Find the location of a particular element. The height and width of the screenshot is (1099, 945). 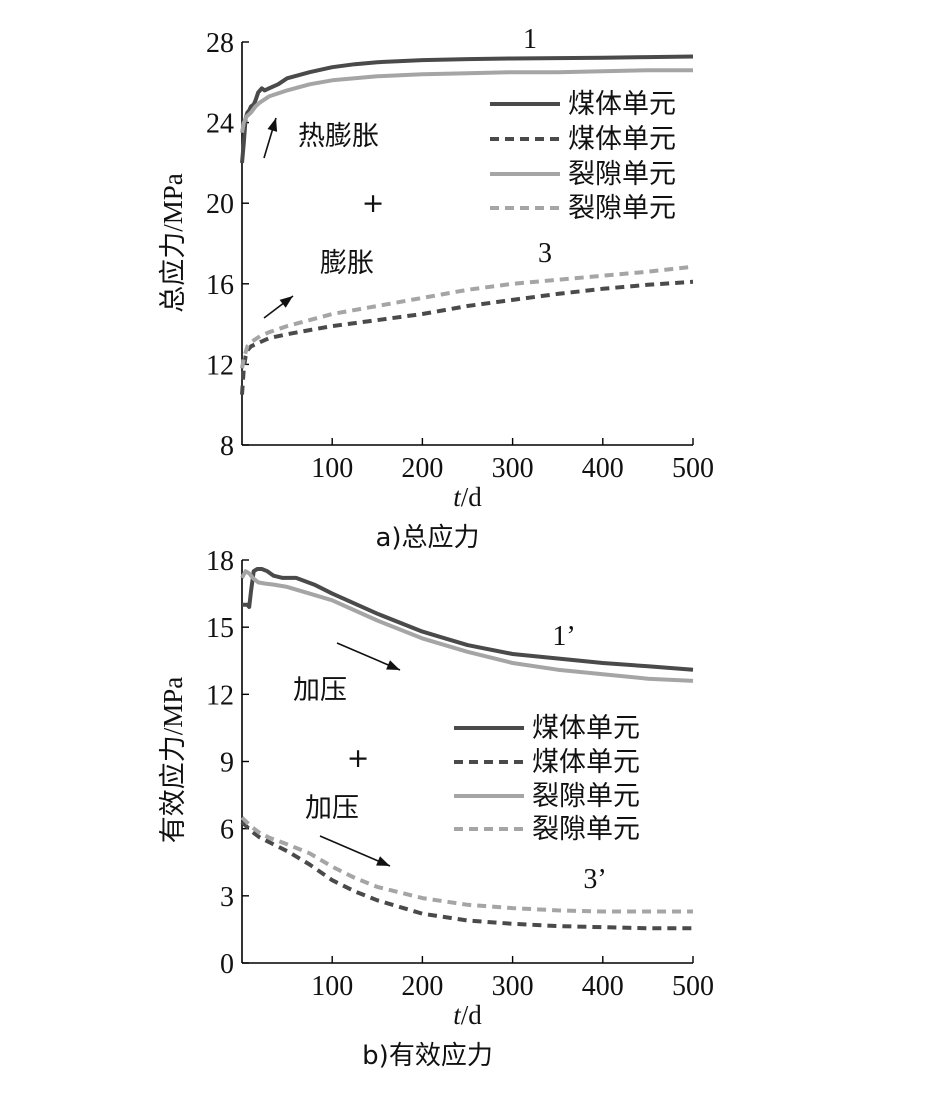

y-tick-label: 24 is located at coordinates (220, 124).